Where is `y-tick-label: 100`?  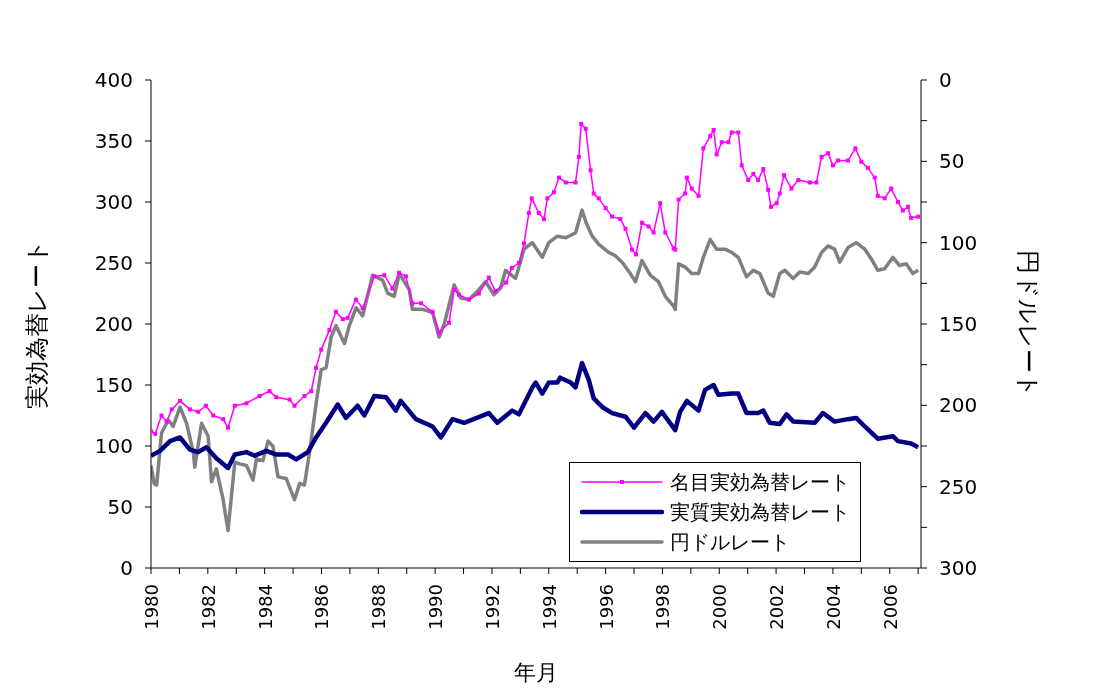 y-tick-label: 100 is located at coordinates (113, 446).